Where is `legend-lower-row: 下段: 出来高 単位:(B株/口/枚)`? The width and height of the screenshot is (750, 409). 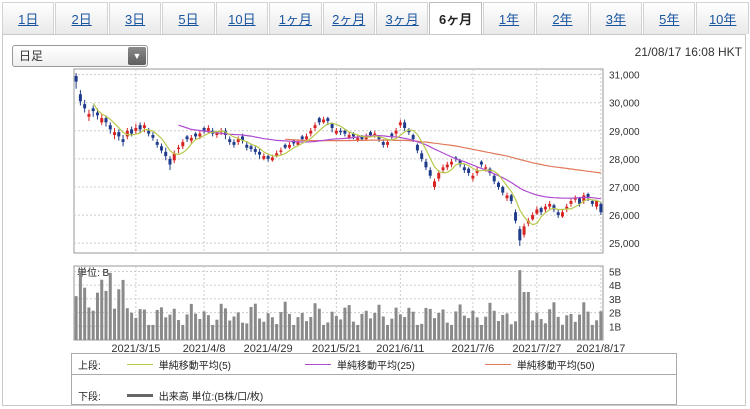 legend-lower-row: 下段: 出来高 単位:(B株/口/枚) is located at coordinates (174, 395).